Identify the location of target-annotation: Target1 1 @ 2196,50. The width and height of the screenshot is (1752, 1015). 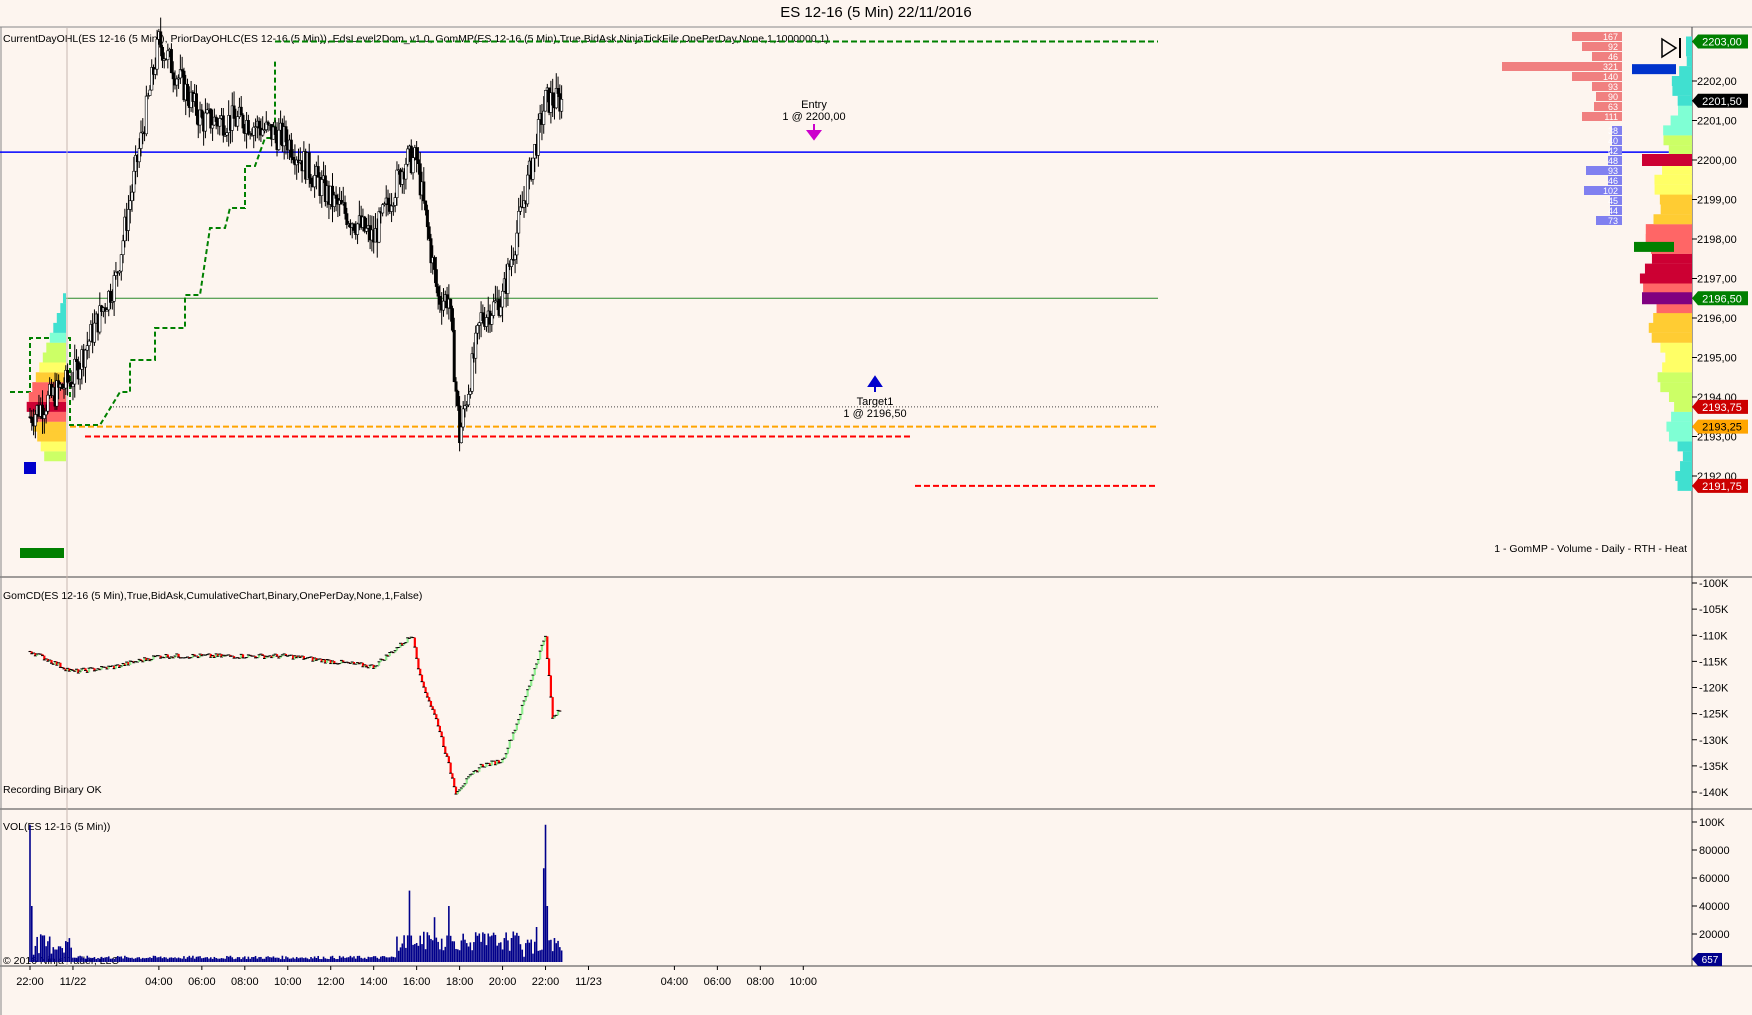
(875, 397).